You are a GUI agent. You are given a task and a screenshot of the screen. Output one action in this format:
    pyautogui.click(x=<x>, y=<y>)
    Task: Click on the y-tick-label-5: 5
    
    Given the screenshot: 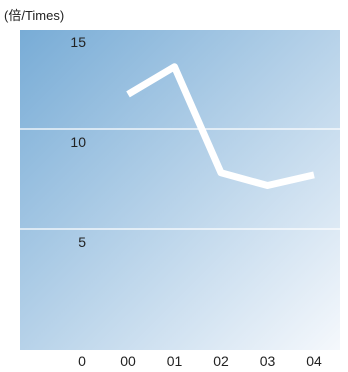 What is the action you would take?
    pyautogui.click(x=82, y=242)
    